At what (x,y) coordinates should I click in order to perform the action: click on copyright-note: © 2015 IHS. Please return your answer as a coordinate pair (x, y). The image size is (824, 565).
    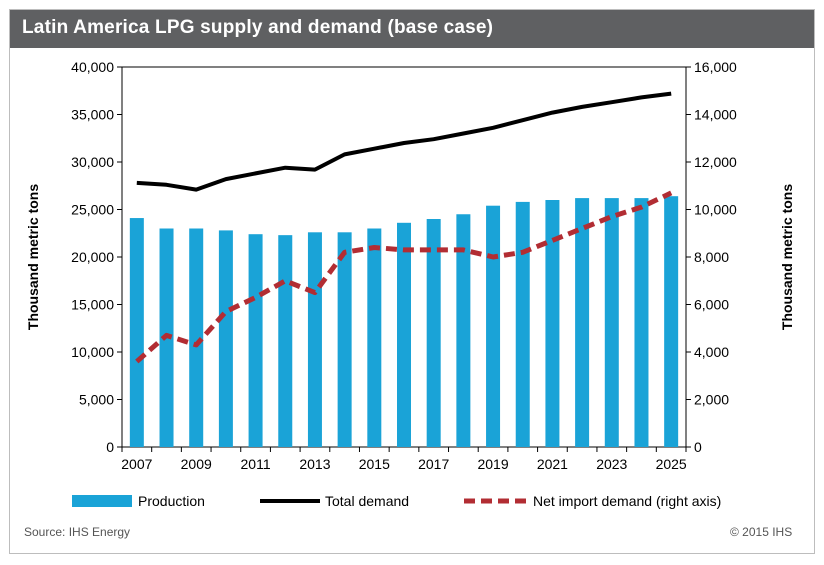
    Looking at the image, I should click on (761, 532).